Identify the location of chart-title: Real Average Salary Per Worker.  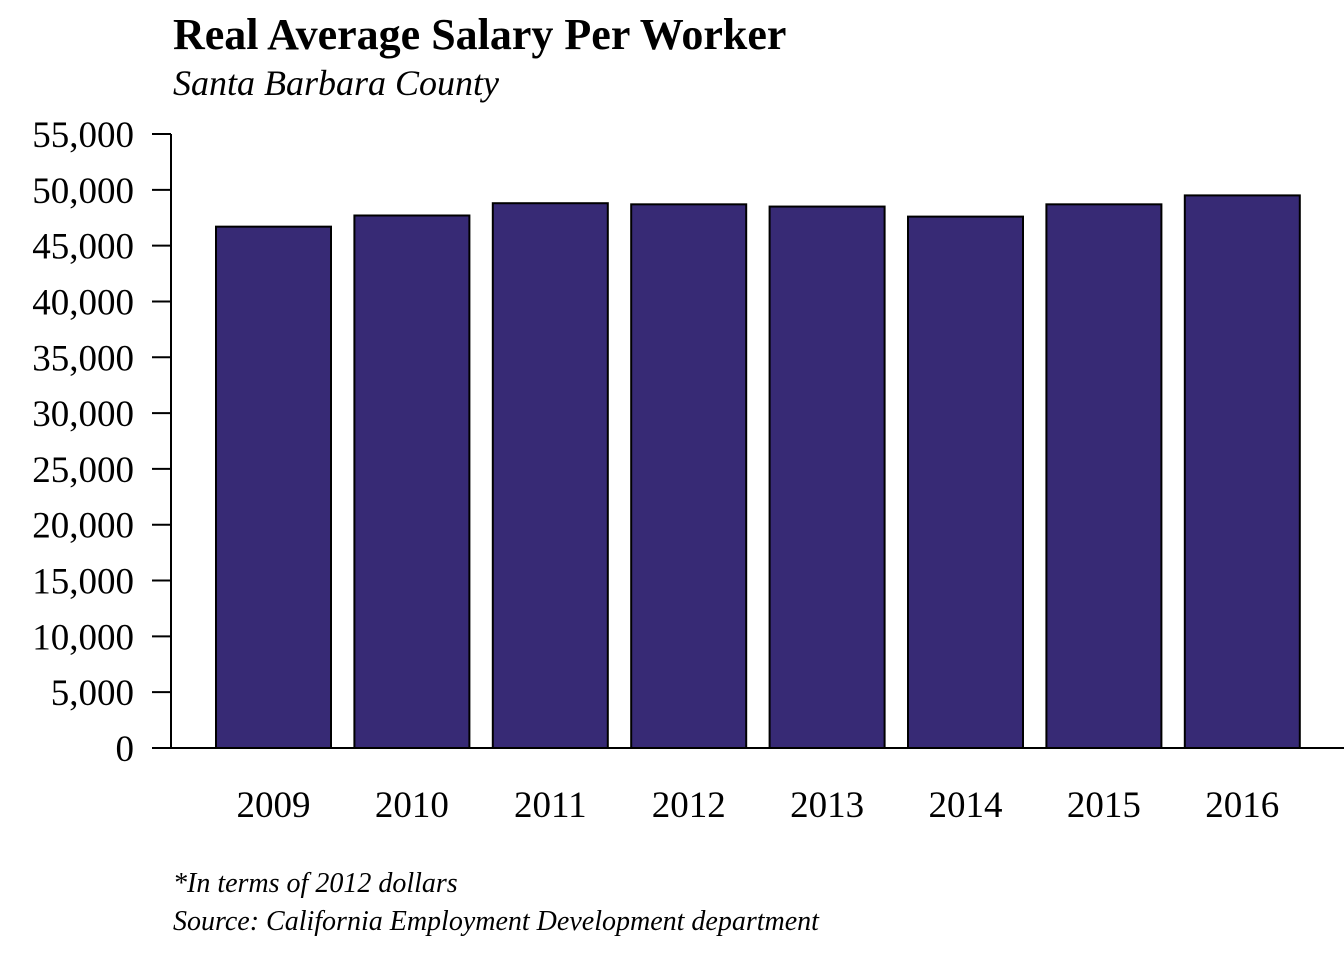
(480, 34).